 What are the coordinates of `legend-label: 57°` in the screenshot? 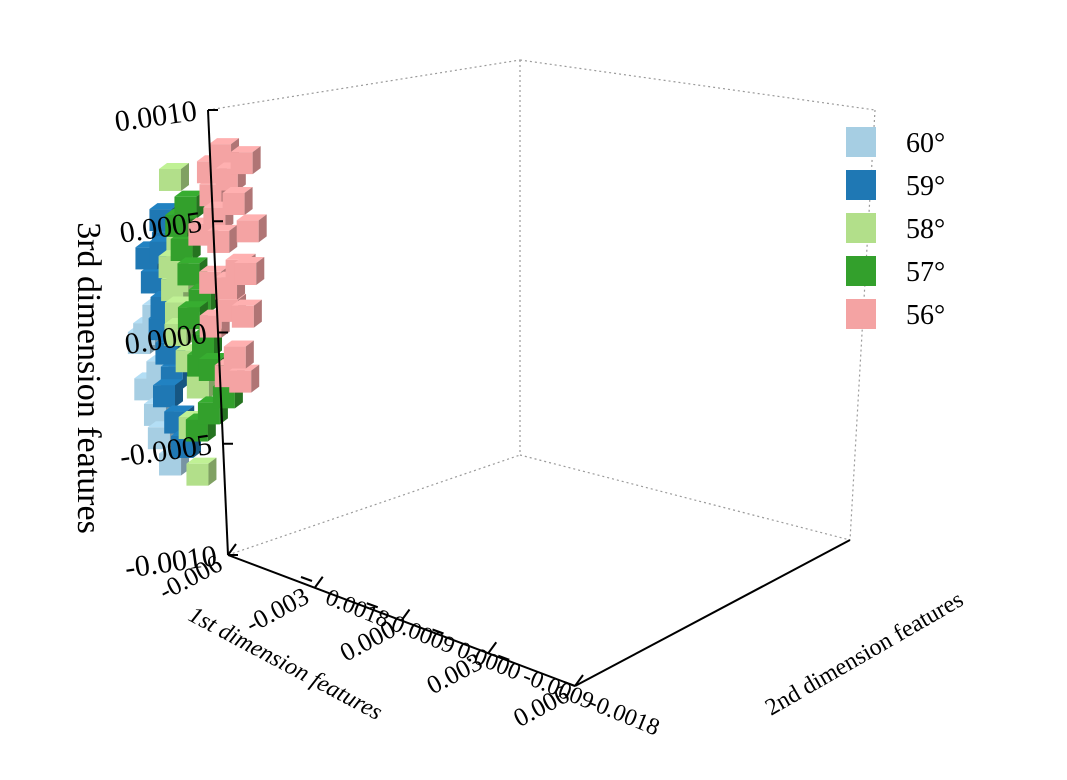 It's located at (925, 272).